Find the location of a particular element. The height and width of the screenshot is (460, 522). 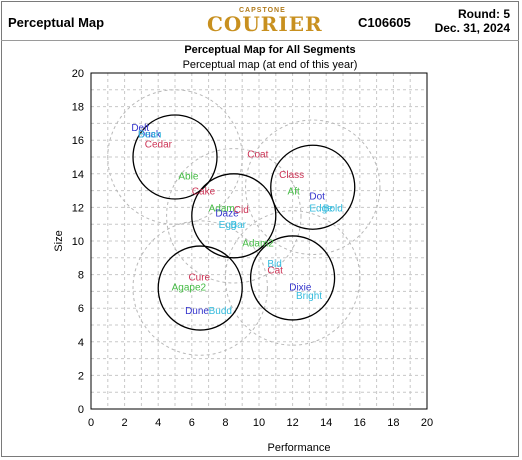

x-tick-label: 8 is located at coordinates (225, 423).